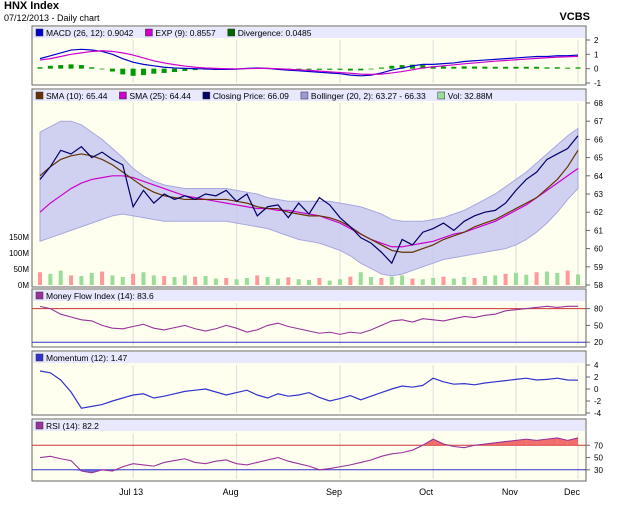 The height and width of the screenshot is (505, 620). Describe the element at coordinates (160, 96) in the screenshot. I see `legend-label: SMA (25): 64.44` at that location.